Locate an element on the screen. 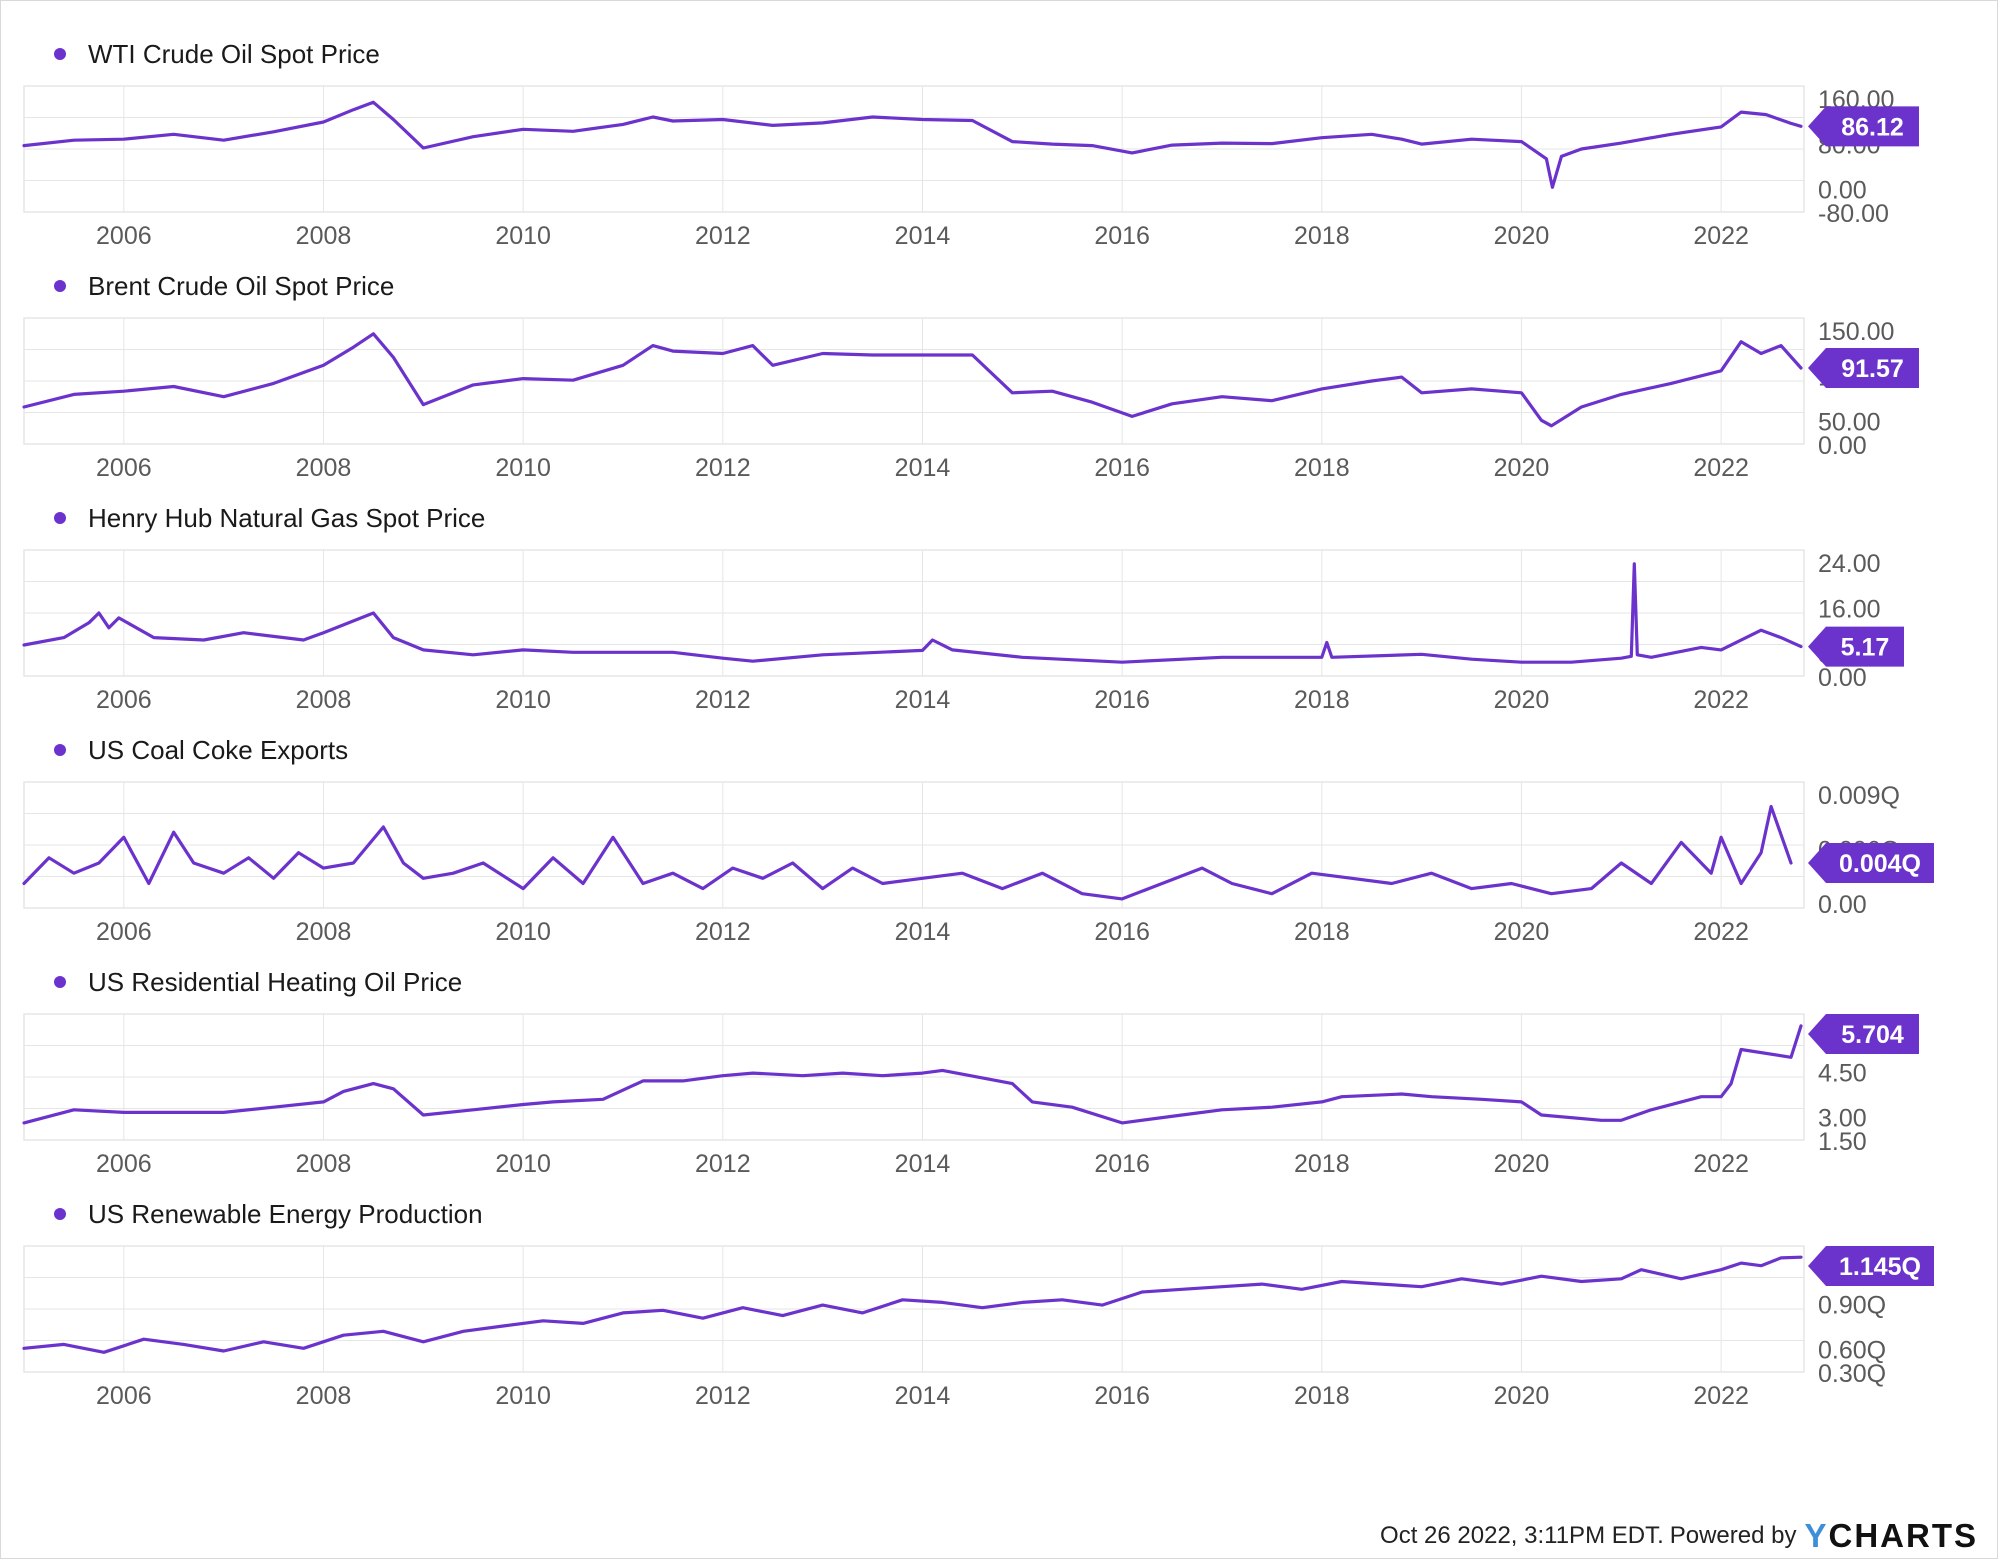 This screenshot has height=1561, width=2000. y-tick-label: 4.50 is located at coordinates (1842, 1073).